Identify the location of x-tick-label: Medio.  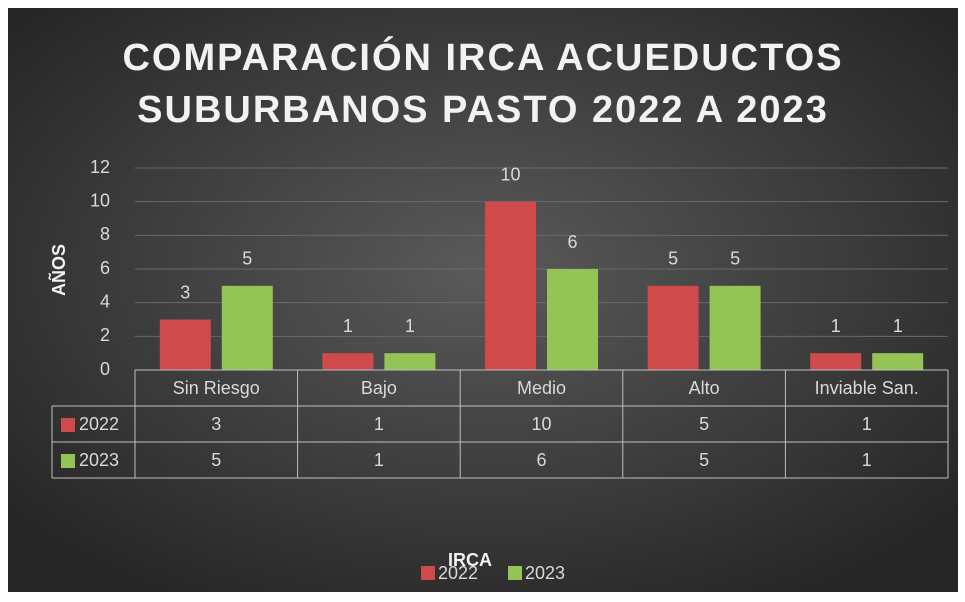
(541, 388).